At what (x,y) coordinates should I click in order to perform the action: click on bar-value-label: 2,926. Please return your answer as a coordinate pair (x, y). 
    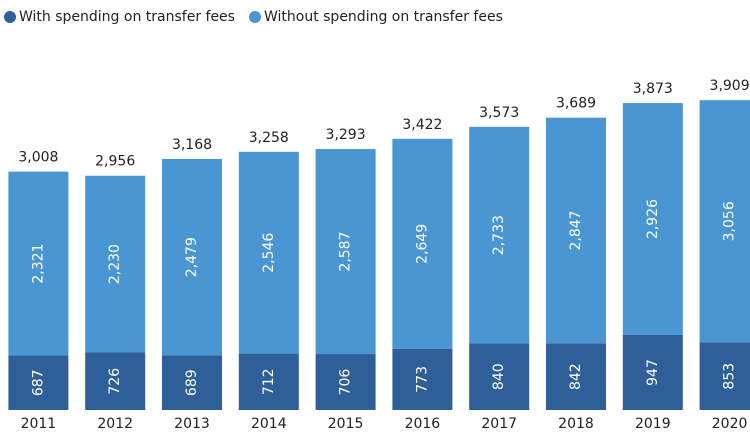
    Looking at the image, I should click on (653, 219).